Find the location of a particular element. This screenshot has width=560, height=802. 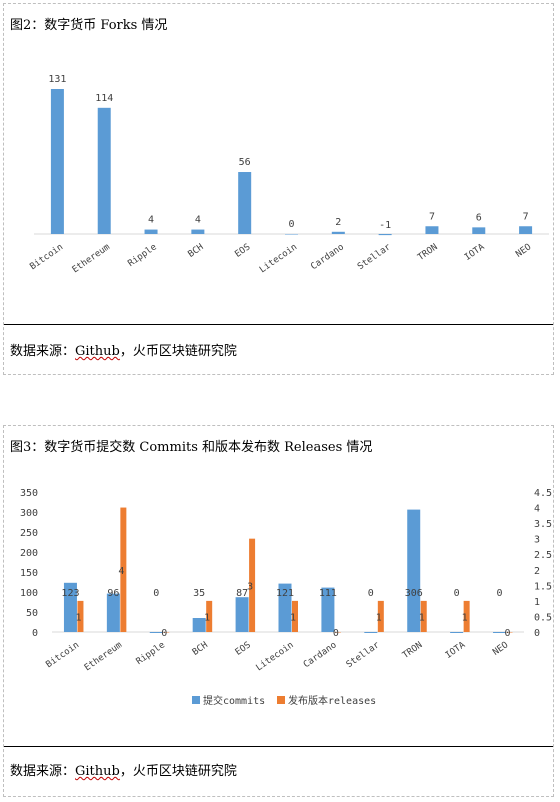

commits-source-suffix: ，火币区块链研究院 is located at coordinates (178, 771).